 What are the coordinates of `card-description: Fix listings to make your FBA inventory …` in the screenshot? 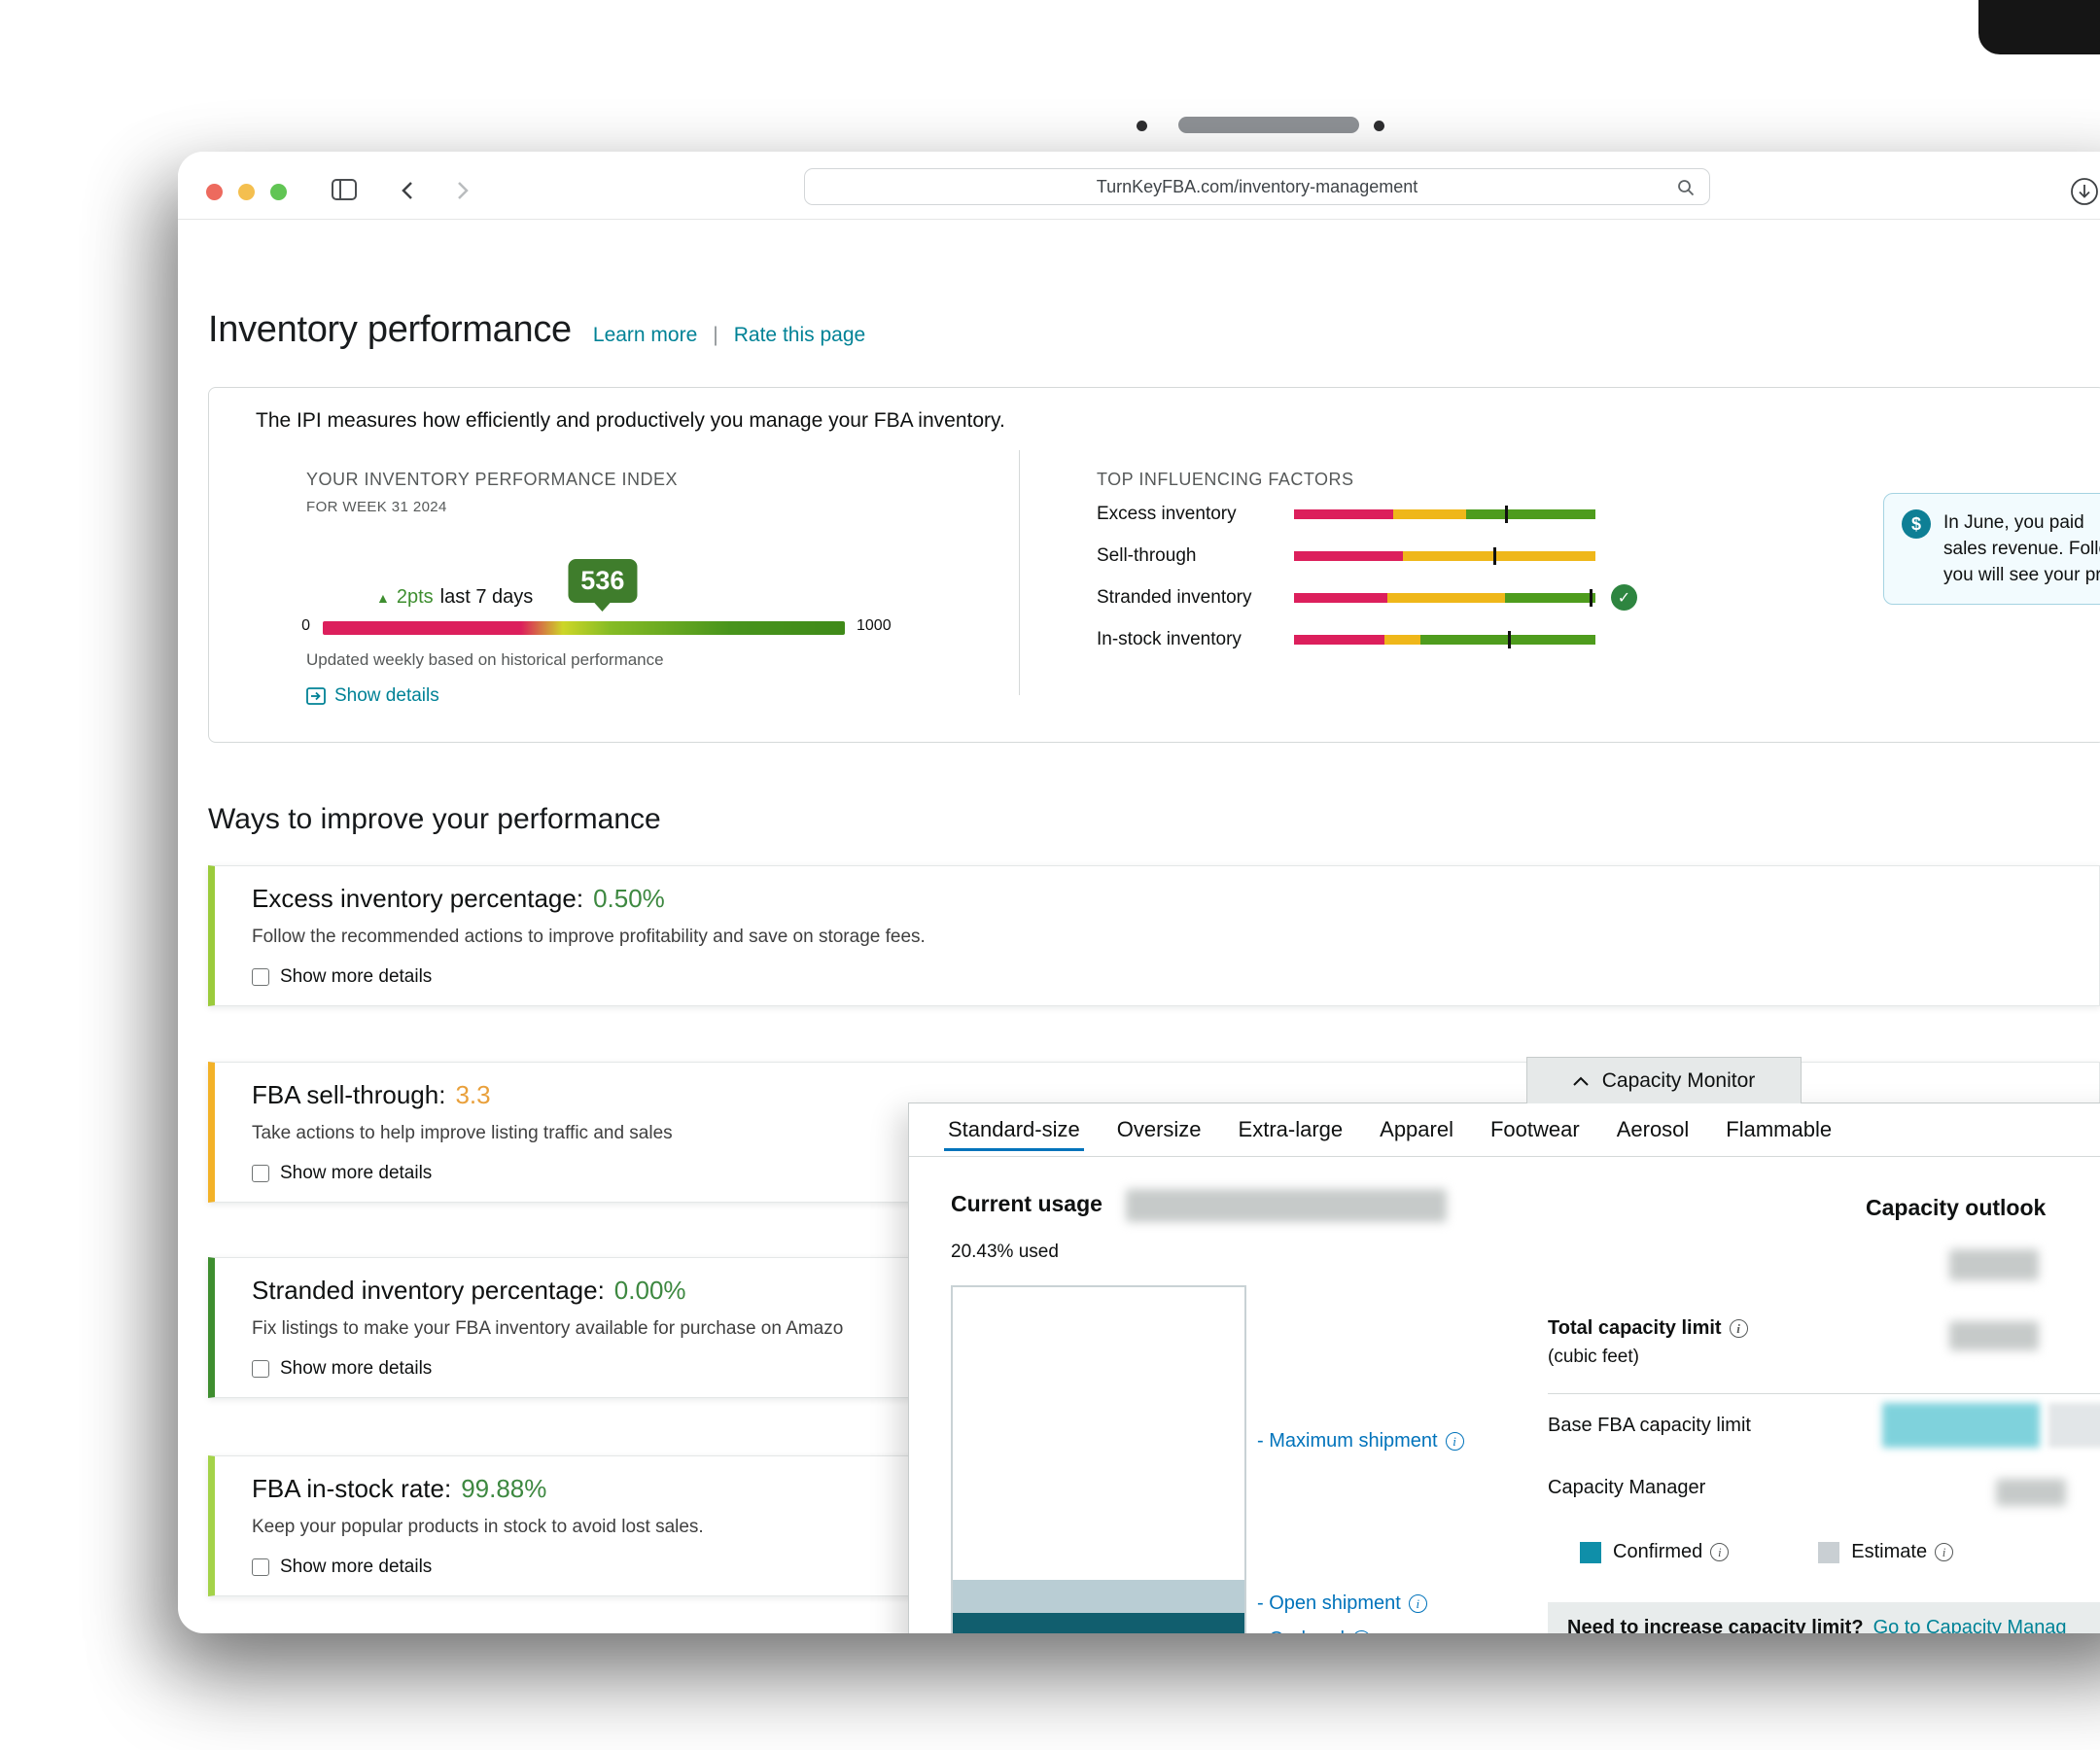 It's located at (548, 1328).